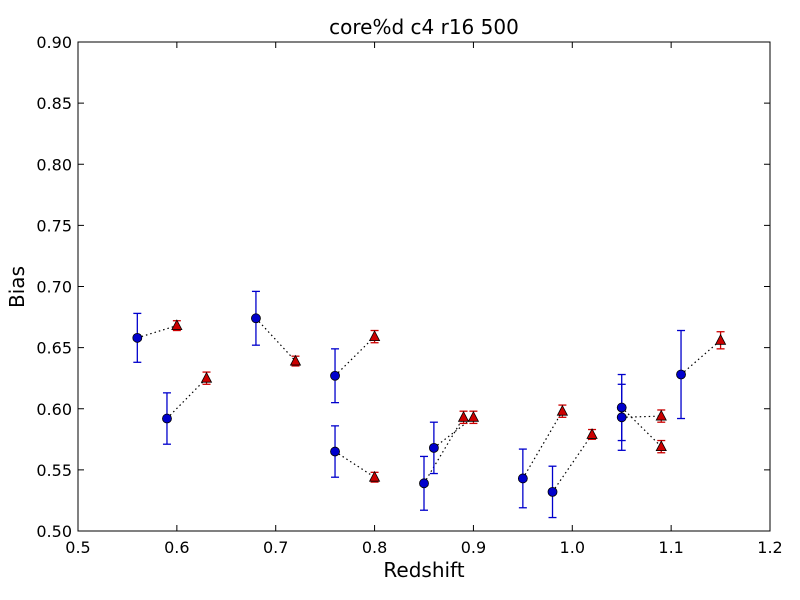 The image size is (800, 600). What do you see at coordinates (54, 531) in the screenshot?
I see `y-tick-label: 0.50` at bounding box center [54, 531].